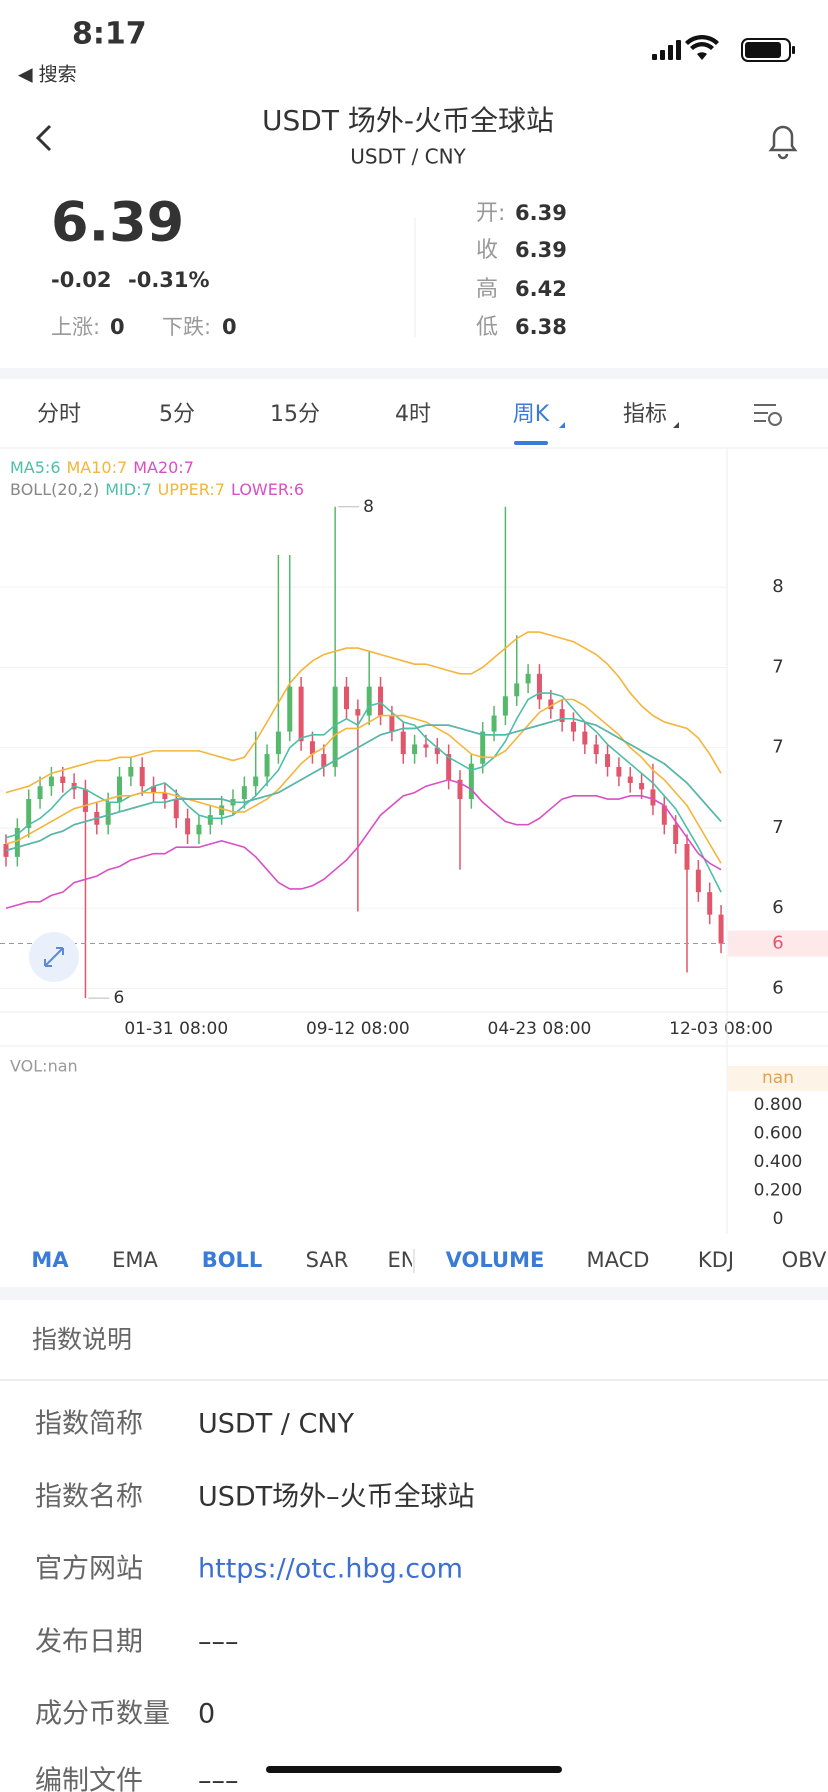 The height and width of the screenshot is (1792, 828). What do you see at coordinates (541, 289) in the screenshot?
I see `stat-value: 6.42` at bounding box center [541, 289].